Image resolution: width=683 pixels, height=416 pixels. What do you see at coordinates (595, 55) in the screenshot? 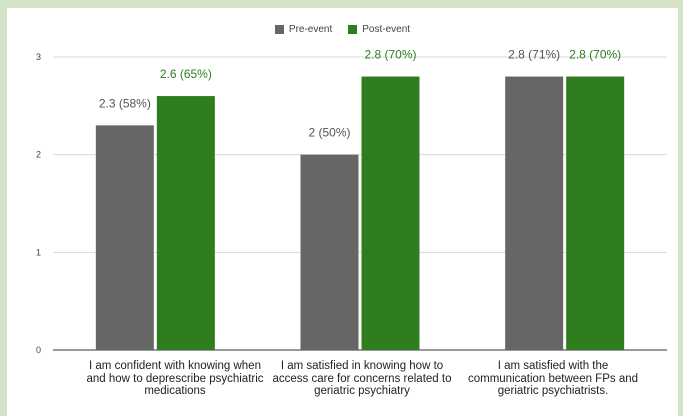
I see `data-label-post-event-3: 2.8 (70%)` at bounding box center [595, 55].